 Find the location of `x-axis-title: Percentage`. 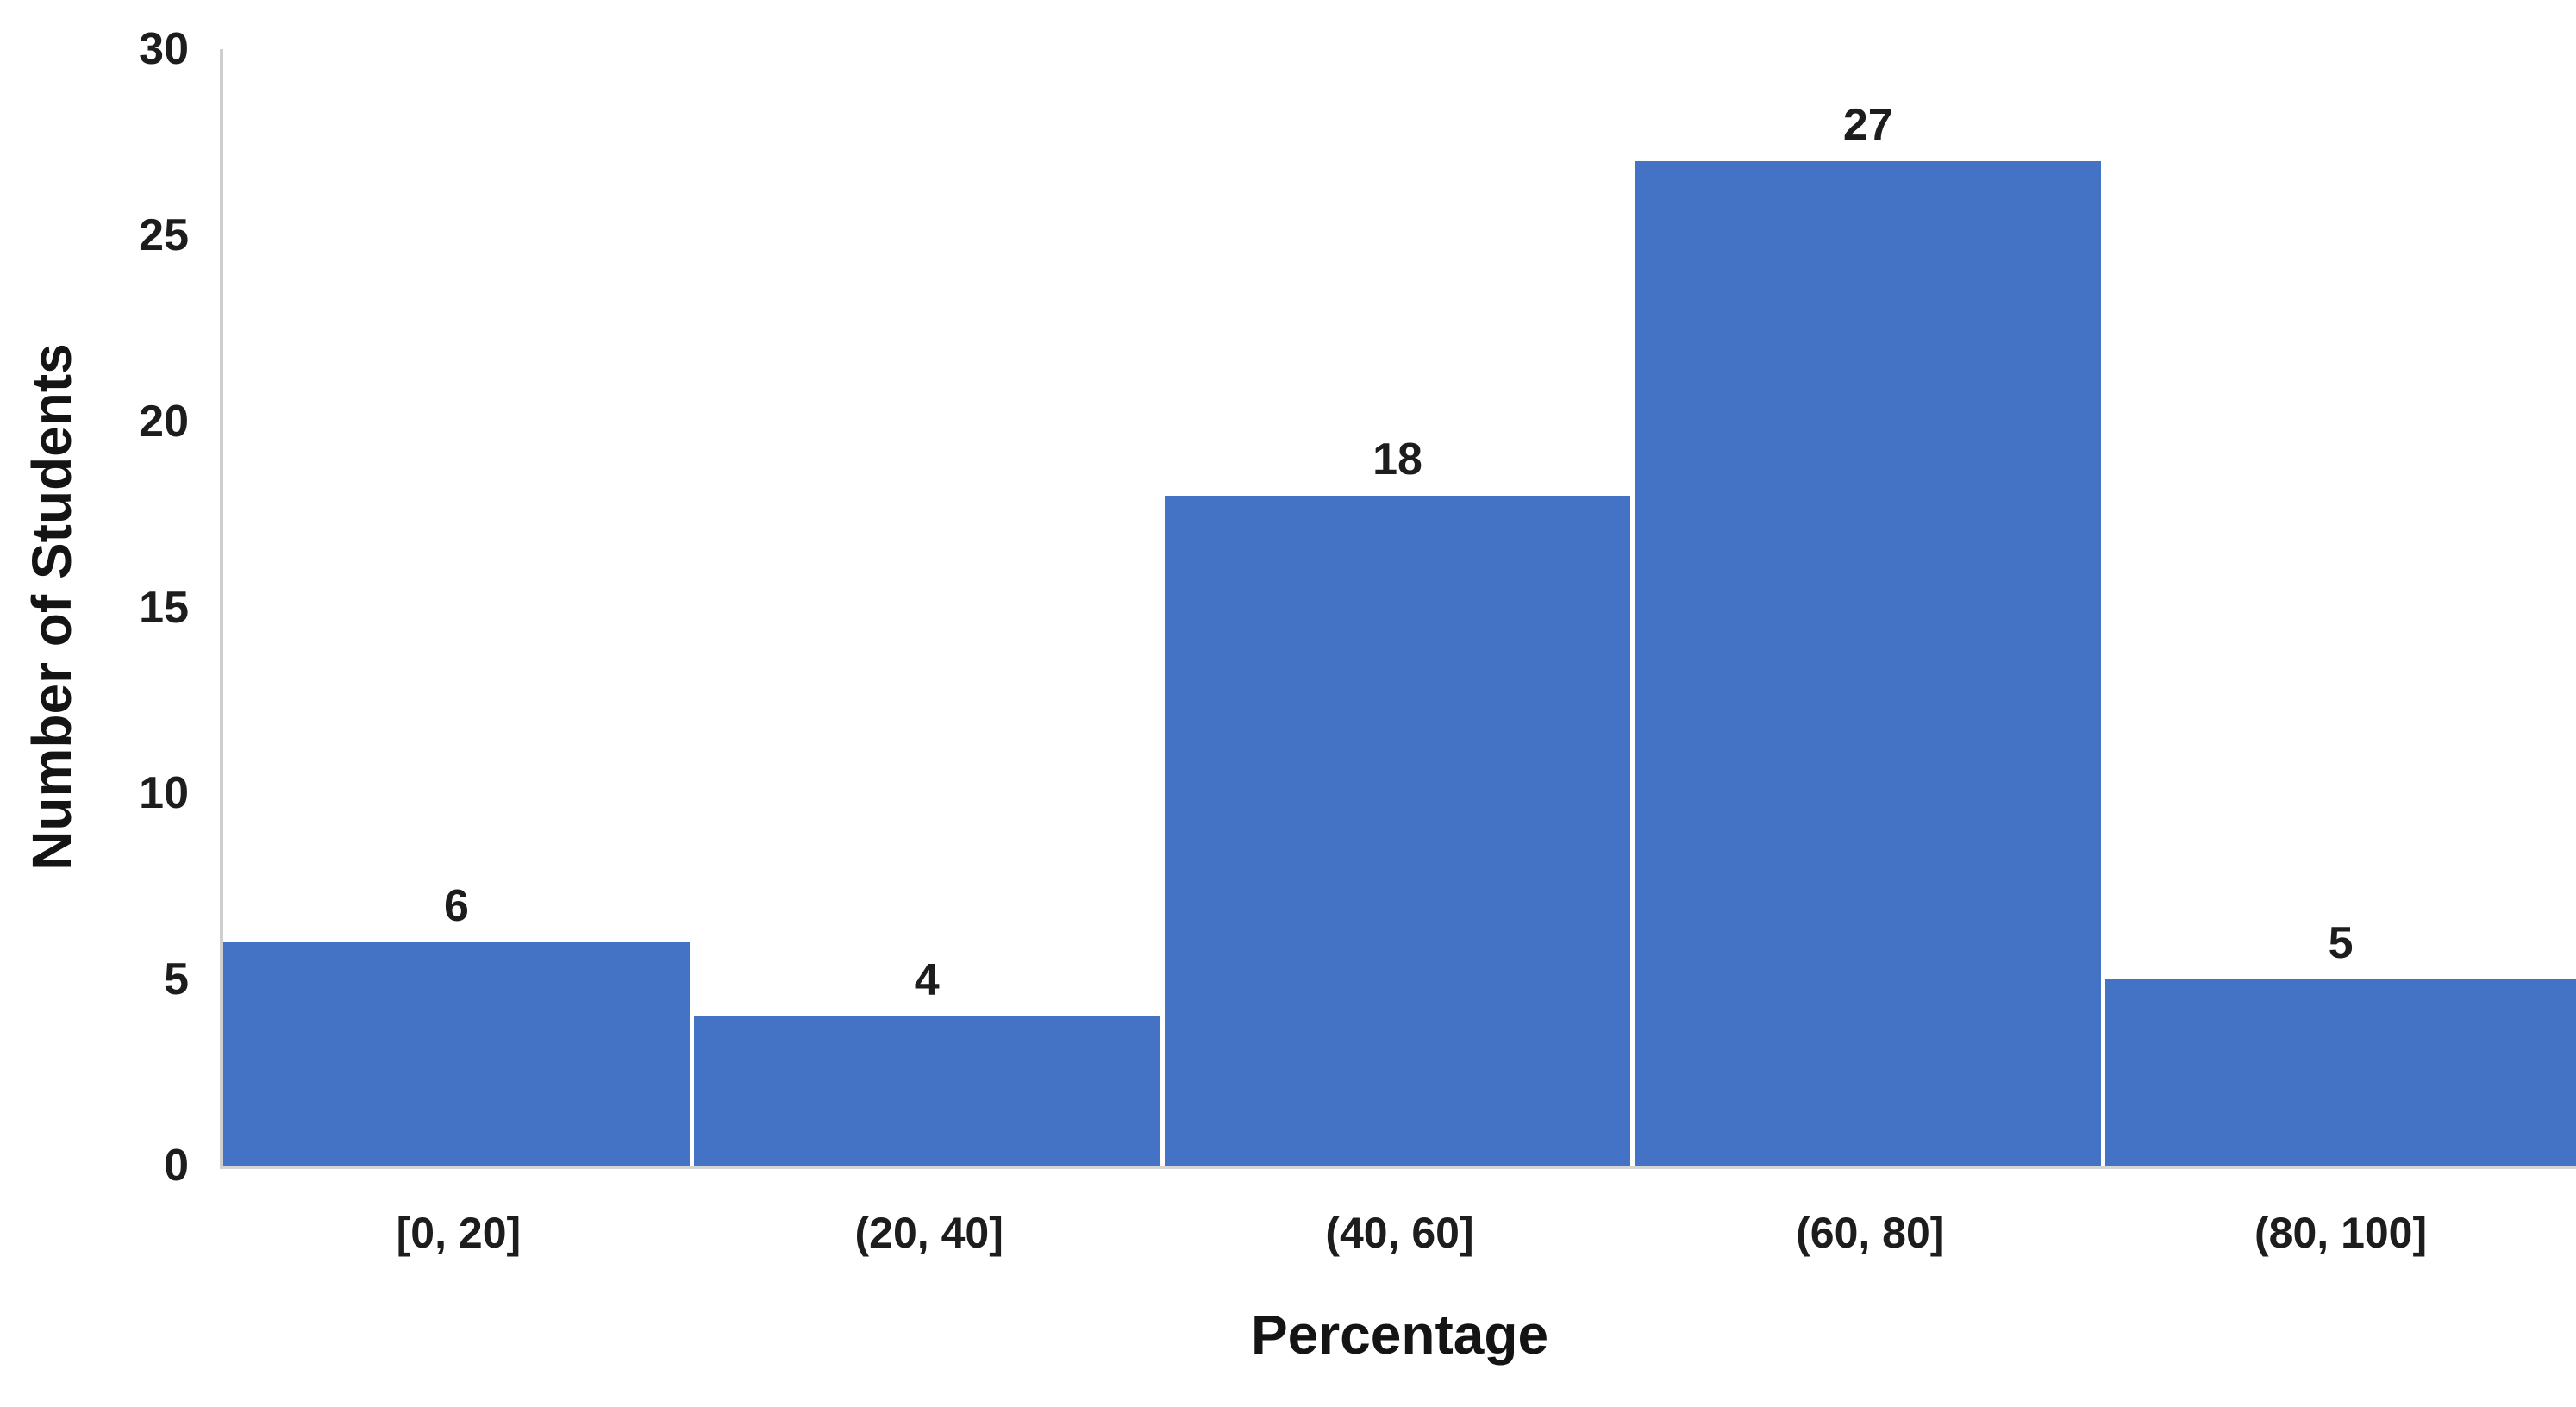

x-axis-title: Percentage is located at coordinates (1399, 1335).